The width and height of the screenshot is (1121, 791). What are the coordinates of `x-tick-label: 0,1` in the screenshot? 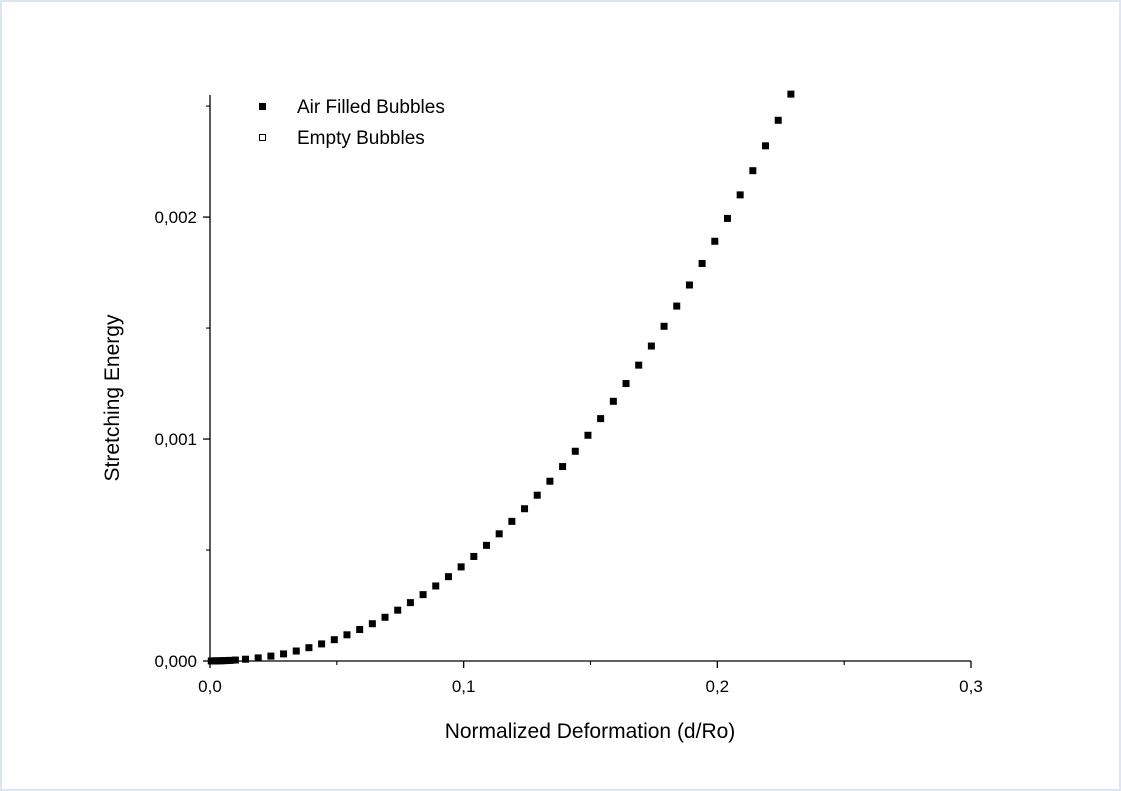 It's located at (464, 686).